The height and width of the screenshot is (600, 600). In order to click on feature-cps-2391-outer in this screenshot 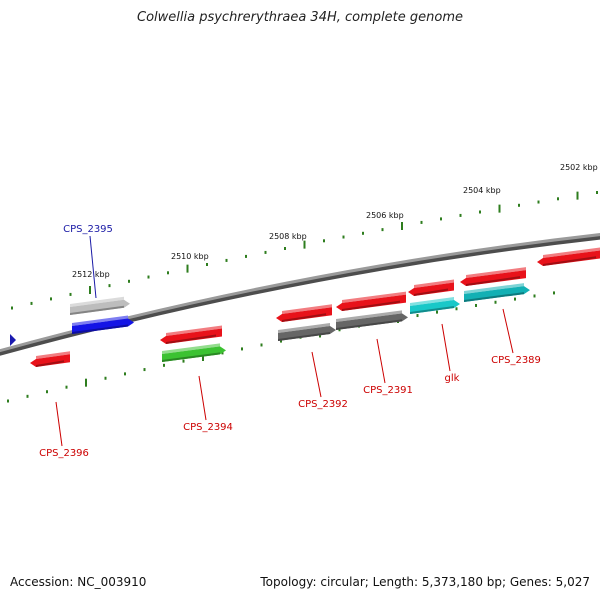, I will do `click(371, 301)`.